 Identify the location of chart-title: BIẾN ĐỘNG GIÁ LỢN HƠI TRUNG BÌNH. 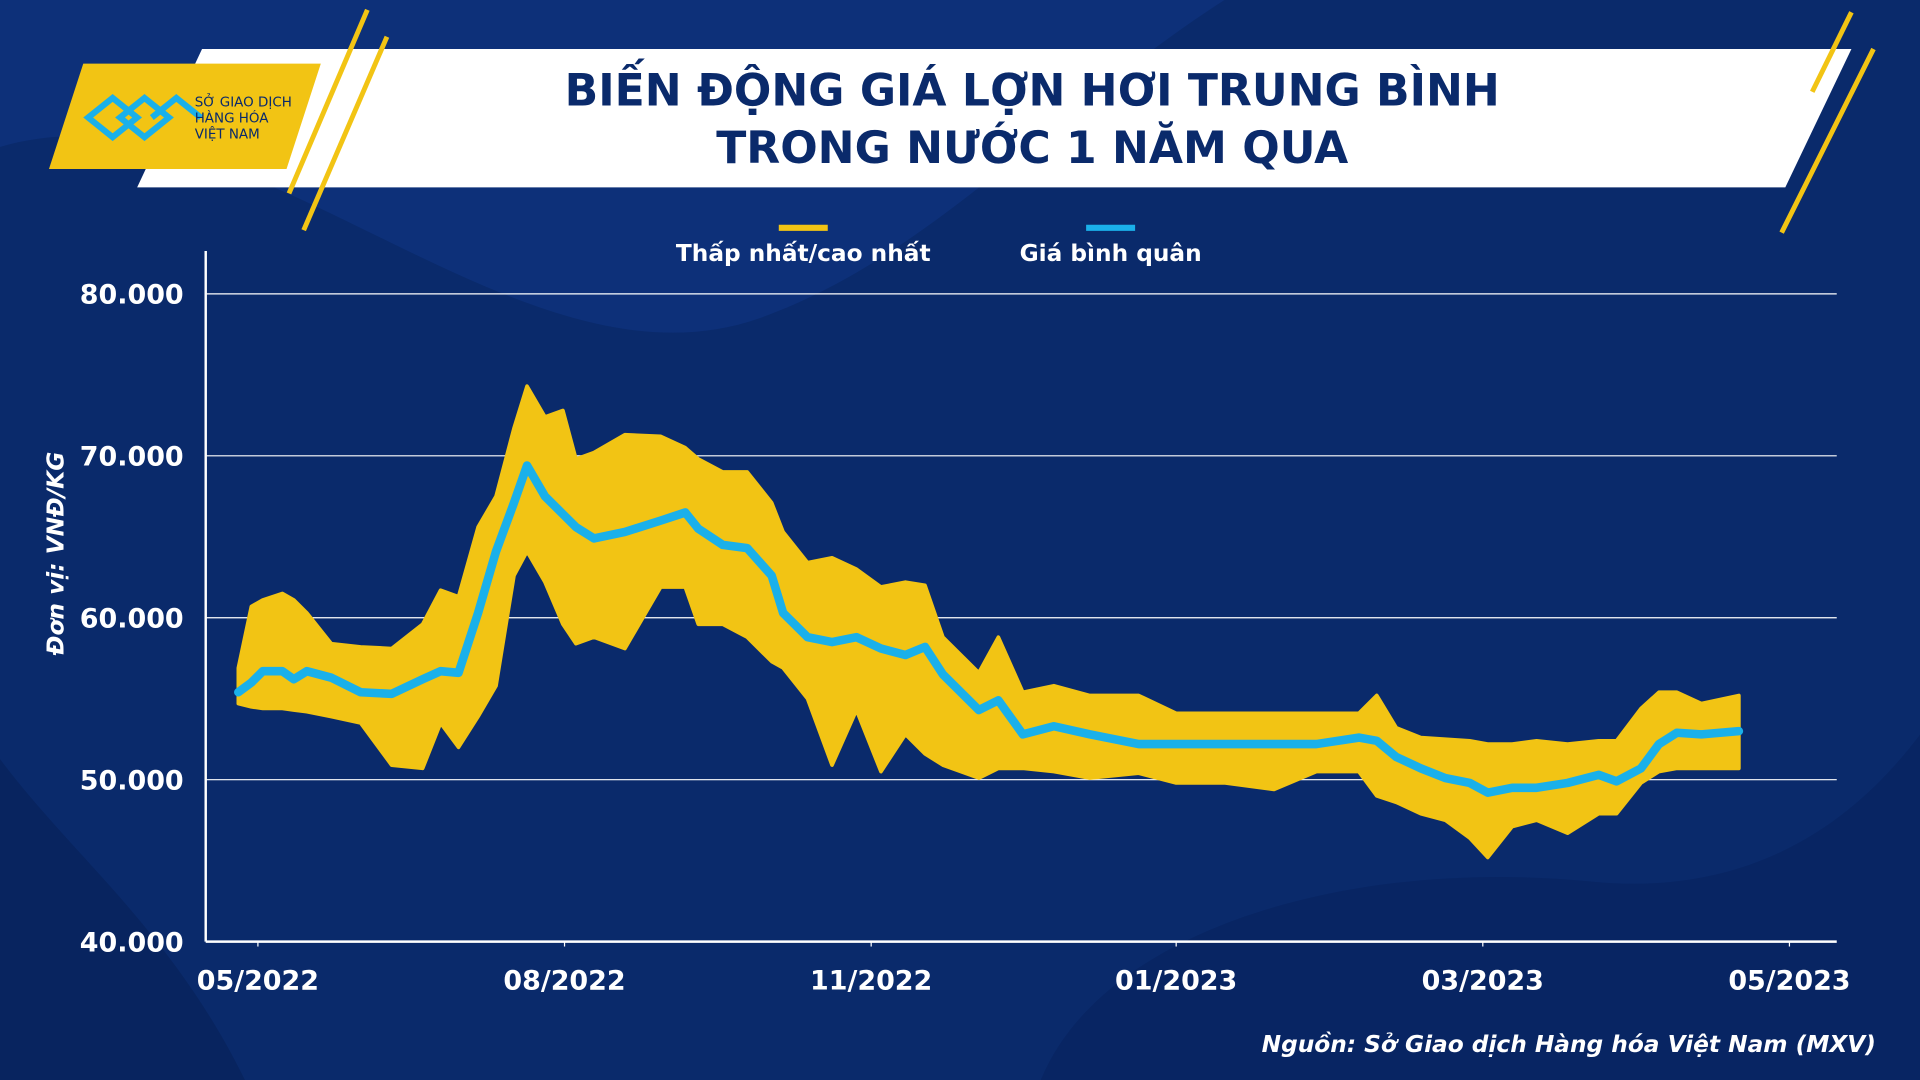
(1032, 87).